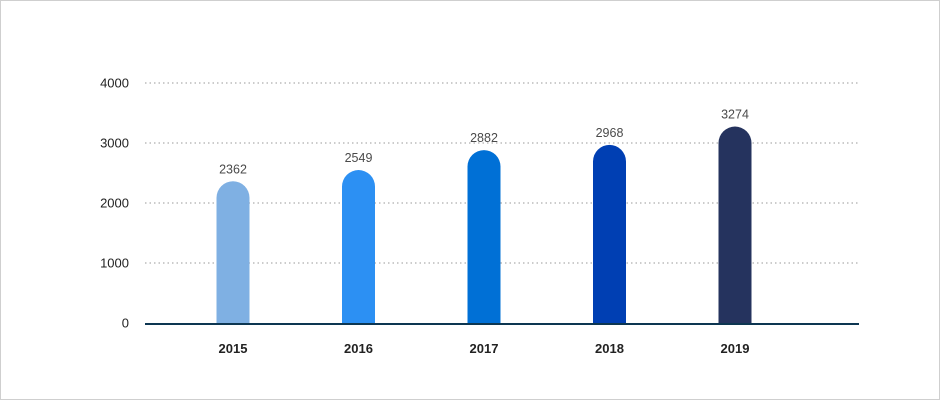 Image resolution: width=940 pixels, height=400 pixels. Describe the element at coordinates (114, 143) in the screenshot. I see `y-tick-label: 3000` at that location.